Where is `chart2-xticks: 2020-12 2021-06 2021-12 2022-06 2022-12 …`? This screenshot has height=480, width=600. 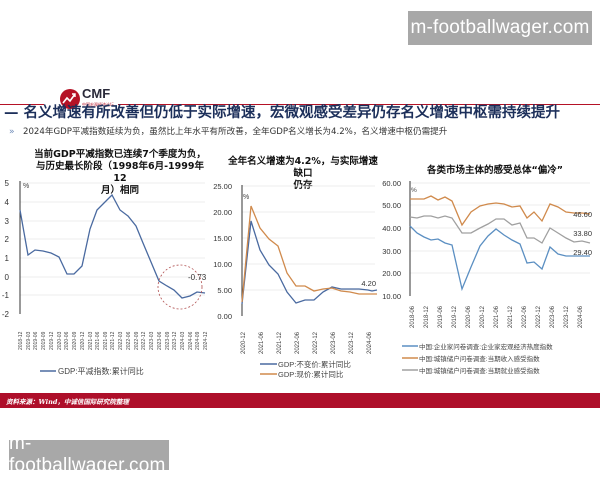 chart2-xticks: 2020-12 2021-06 2021-12 2022-06 2022-12 … is located at coordinates (307, 342).